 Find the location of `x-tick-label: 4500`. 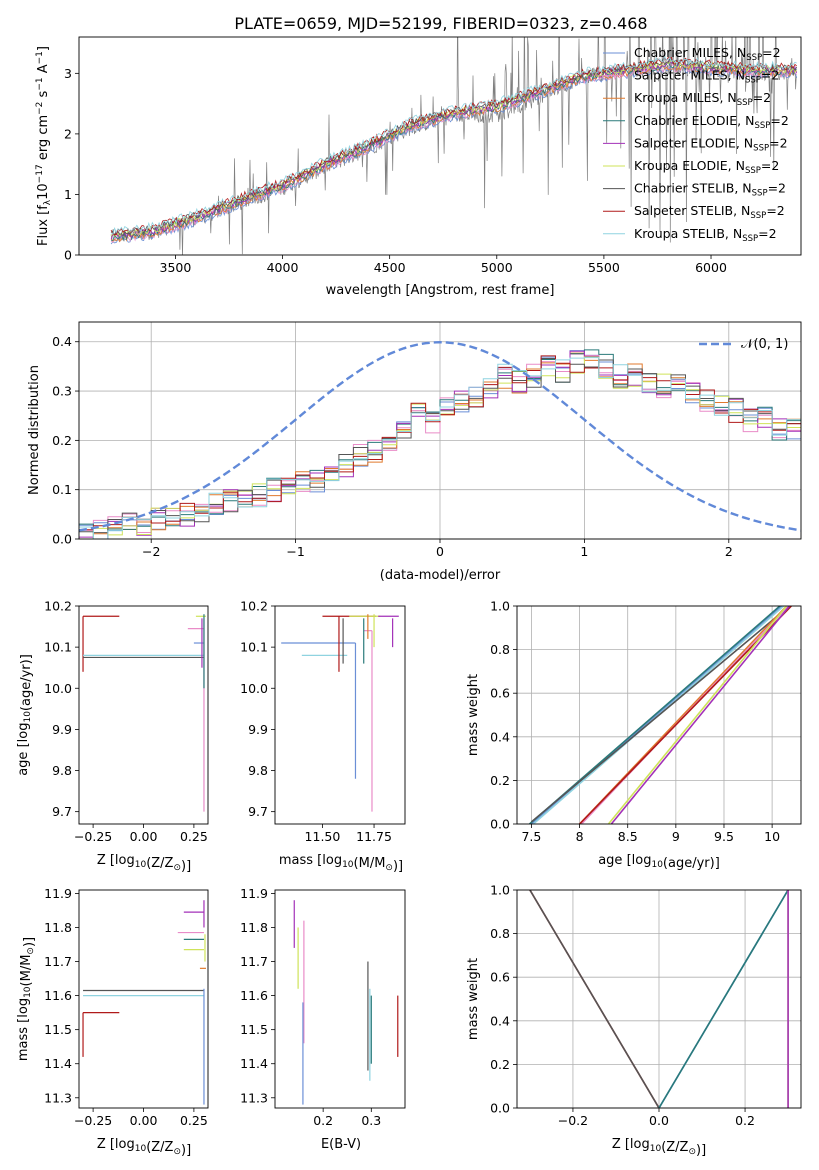

x-tick-label: 4500 is located at coordinates (390, 267).